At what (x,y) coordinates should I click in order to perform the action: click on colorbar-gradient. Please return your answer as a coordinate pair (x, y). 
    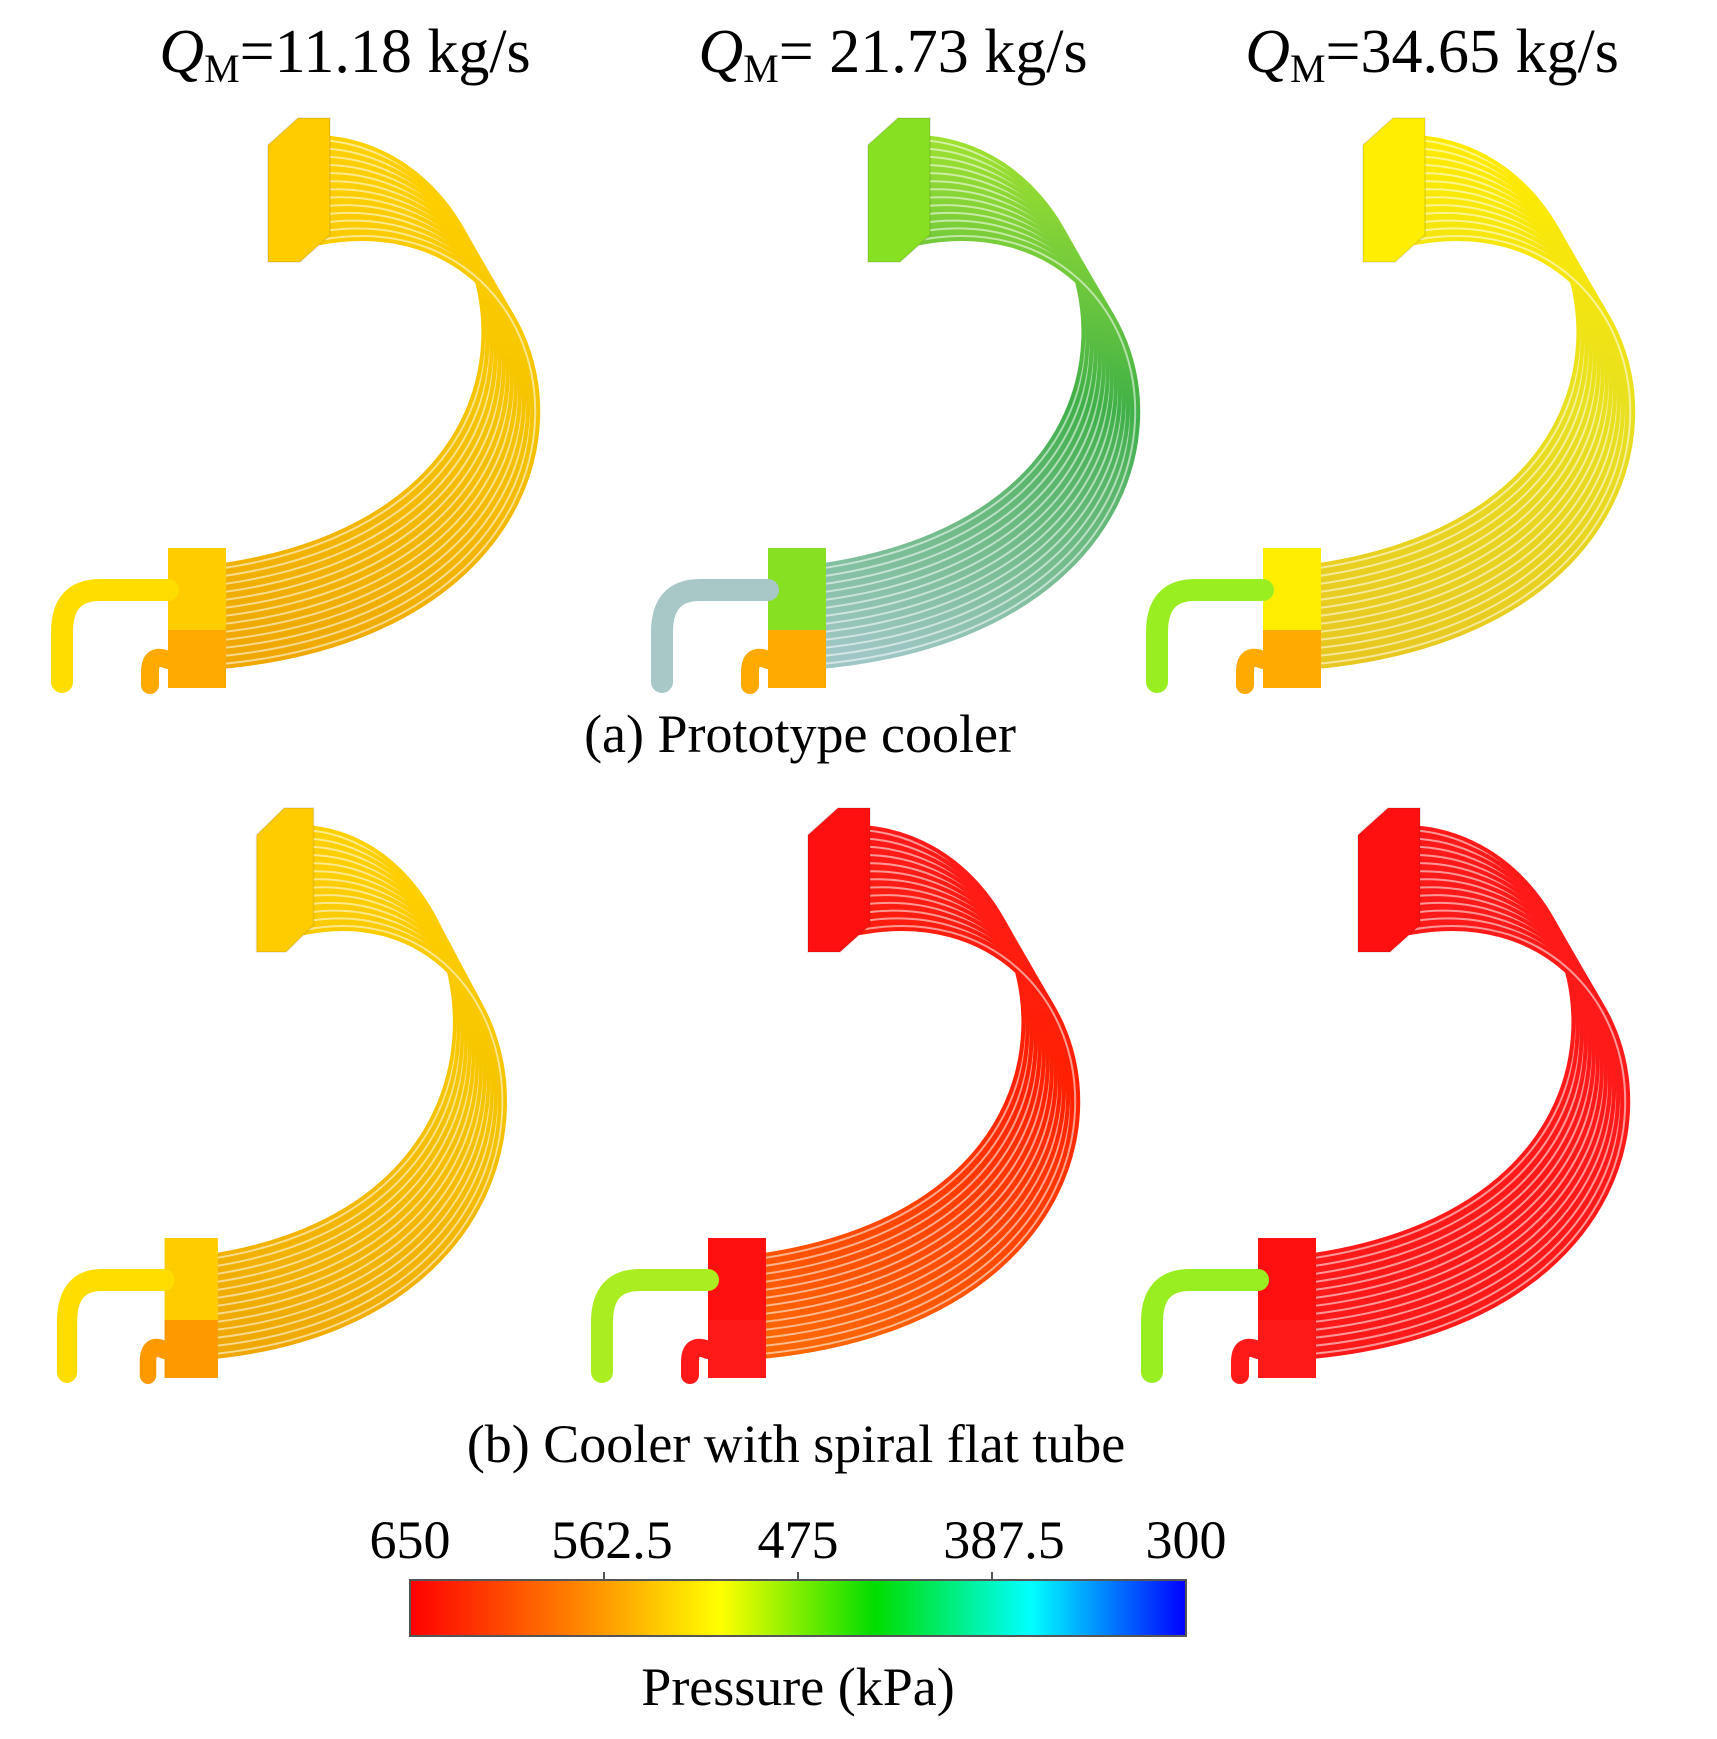
    Looking at the image, I should click on (798, 1608).